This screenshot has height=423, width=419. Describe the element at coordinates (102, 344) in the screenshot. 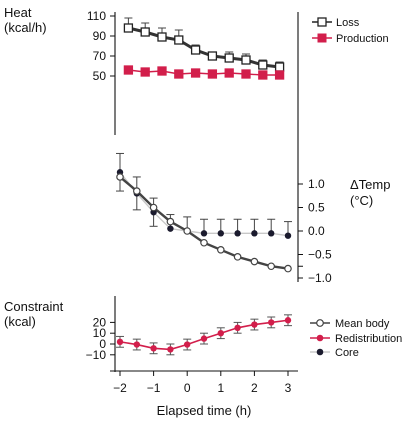

I see `constraint-y-tick-label: 0` at that location.